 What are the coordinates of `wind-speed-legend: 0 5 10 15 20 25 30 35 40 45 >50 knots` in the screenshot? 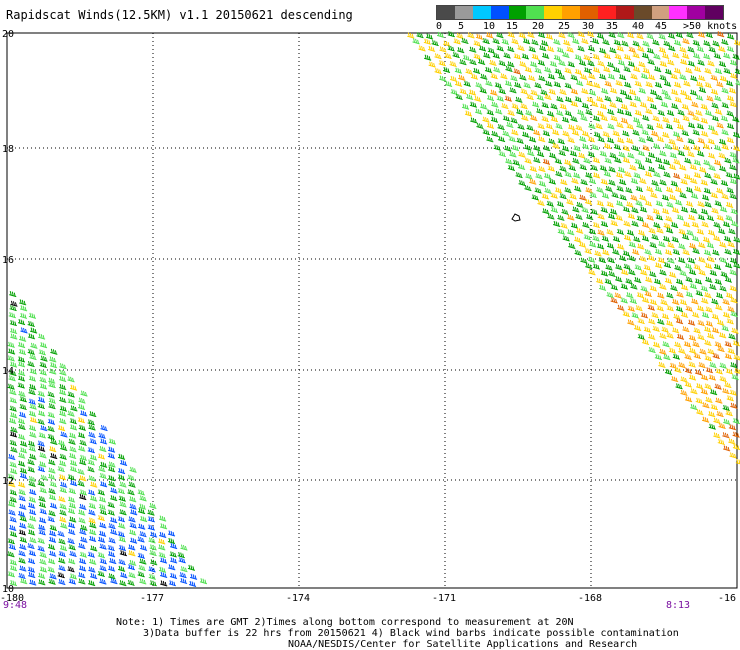 It's located at (586, 18).